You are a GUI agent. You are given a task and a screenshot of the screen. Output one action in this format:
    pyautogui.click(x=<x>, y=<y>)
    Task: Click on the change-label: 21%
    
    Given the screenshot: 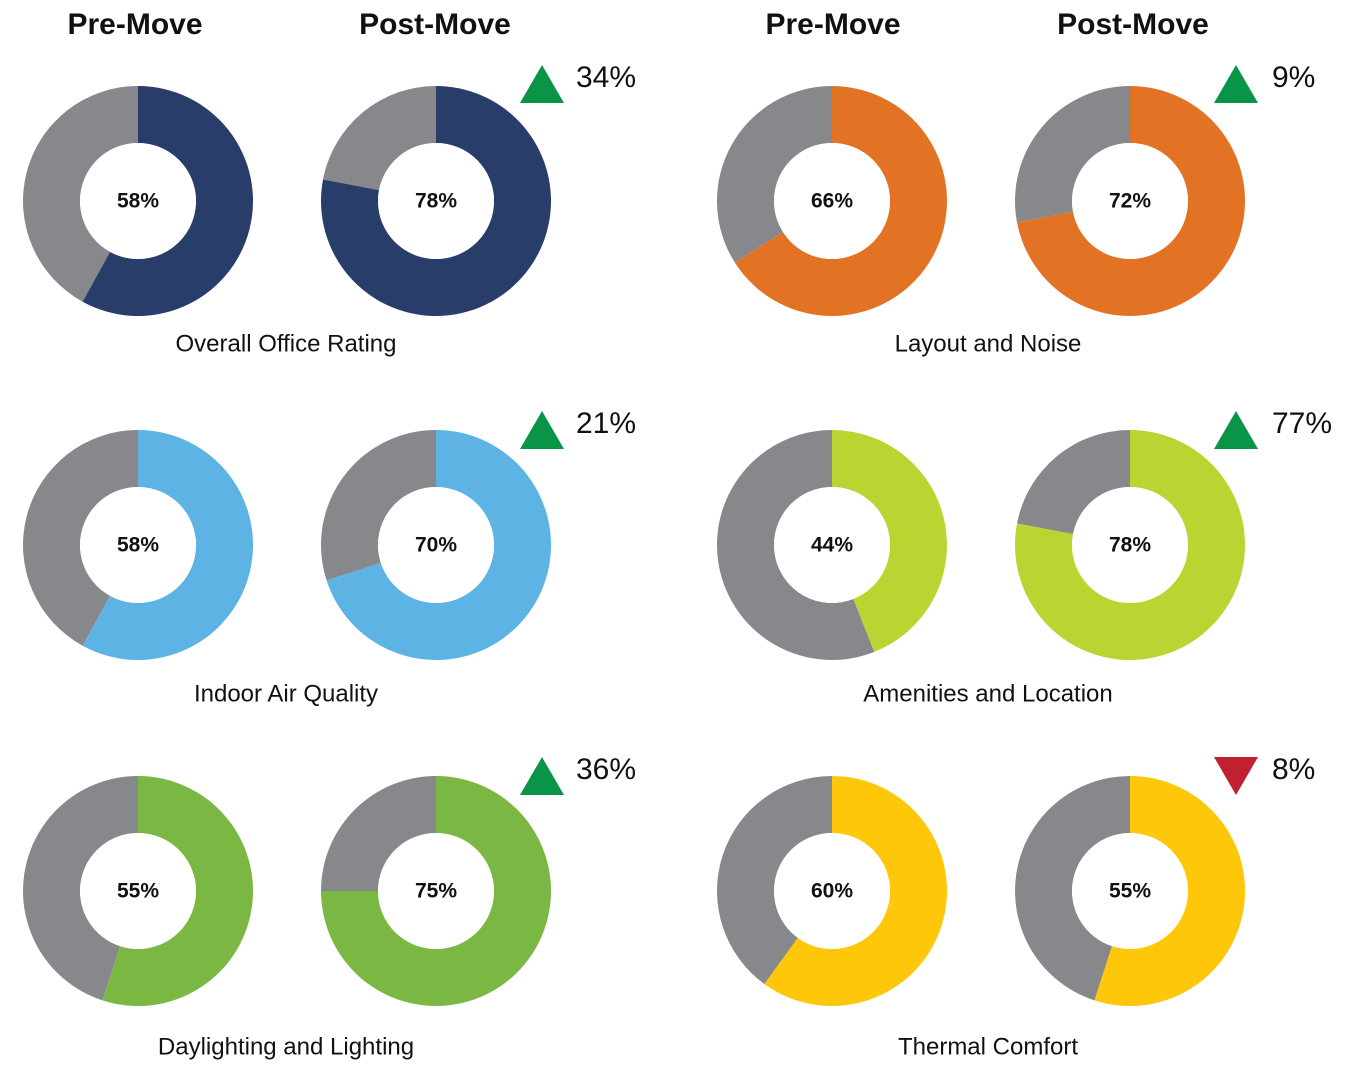 What is the action you would take?
    pyautogui.click(x=606, y=423)
    